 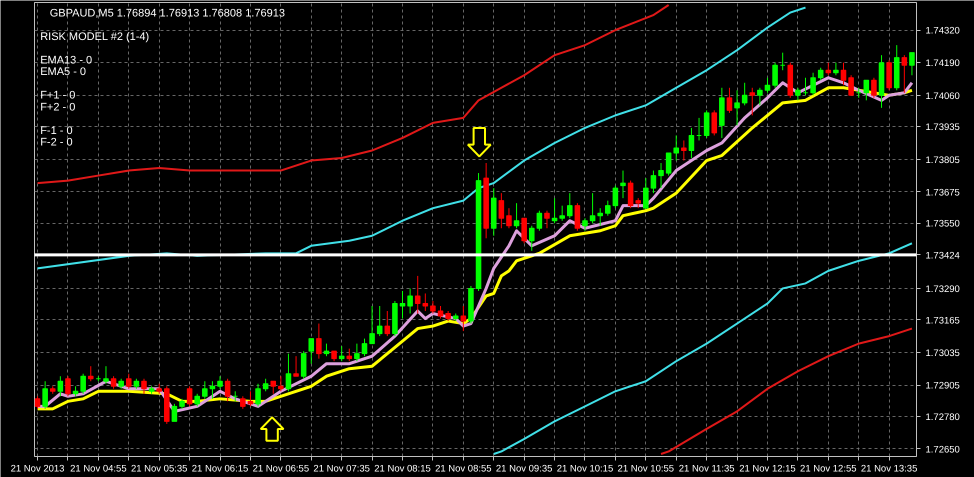 I want to click on x-tick-label: 21 Nov 11:35, so click(x=706, y=469).